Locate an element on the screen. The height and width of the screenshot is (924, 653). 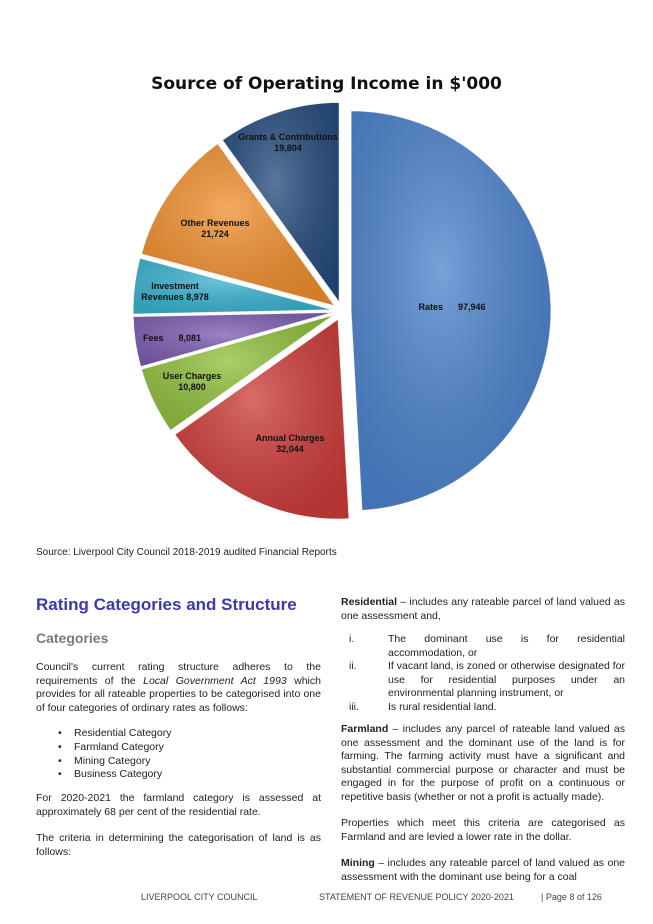
pie-label-rates: Rates 97,946 is located at coordinates (451, 307).